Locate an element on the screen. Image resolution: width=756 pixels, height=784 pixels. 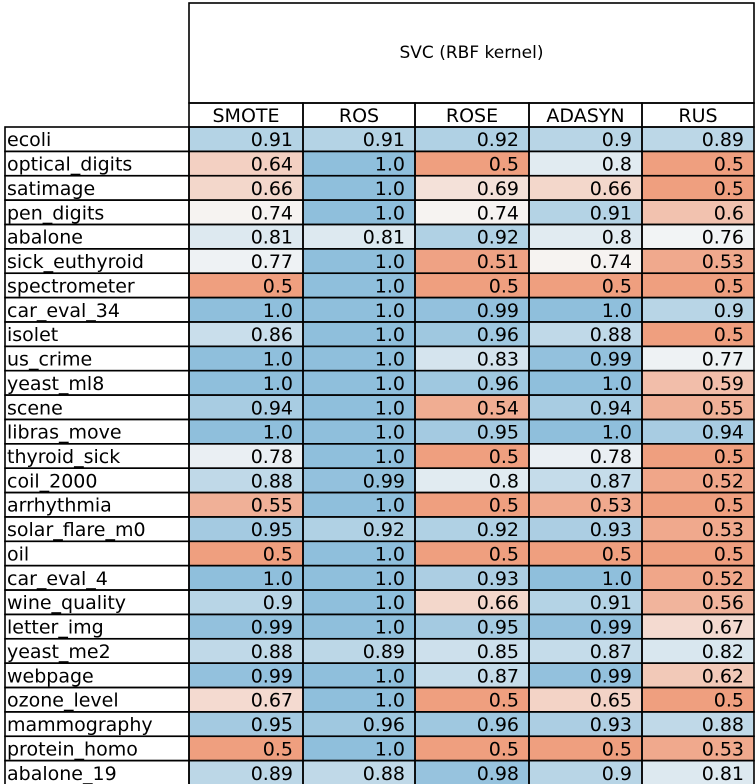
cell-value: 0.78 is located at coordinates (611, 457).